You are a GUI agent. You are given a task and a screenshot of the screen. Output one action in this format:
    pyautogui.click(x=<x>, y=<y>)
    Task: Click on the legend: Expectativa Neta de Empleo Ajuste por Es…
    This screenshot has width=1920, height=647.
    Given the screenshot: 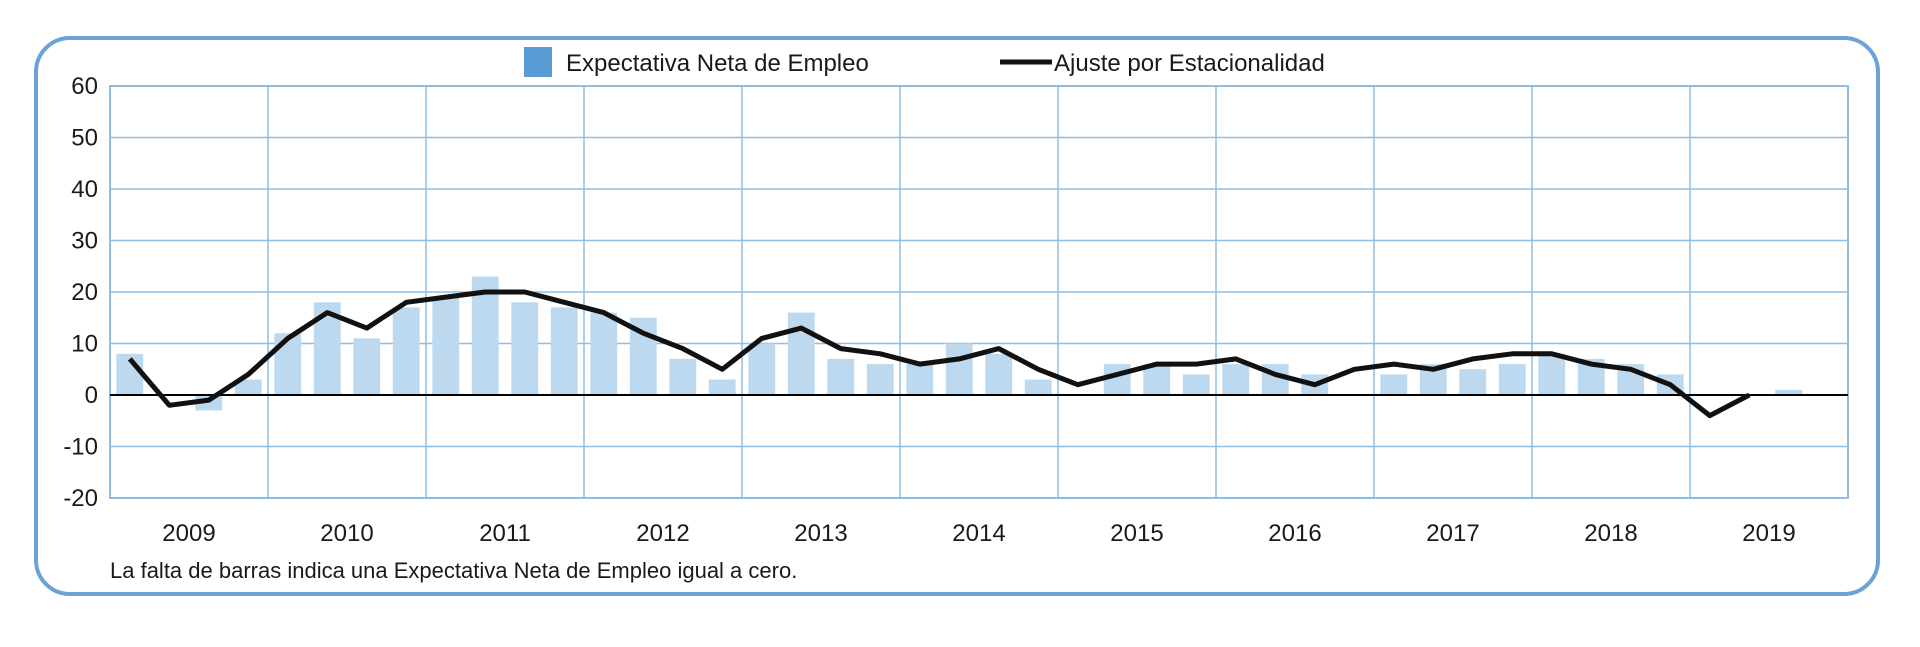 What is the action you would take?
    pyautogui.click(x=924, y=62)
    